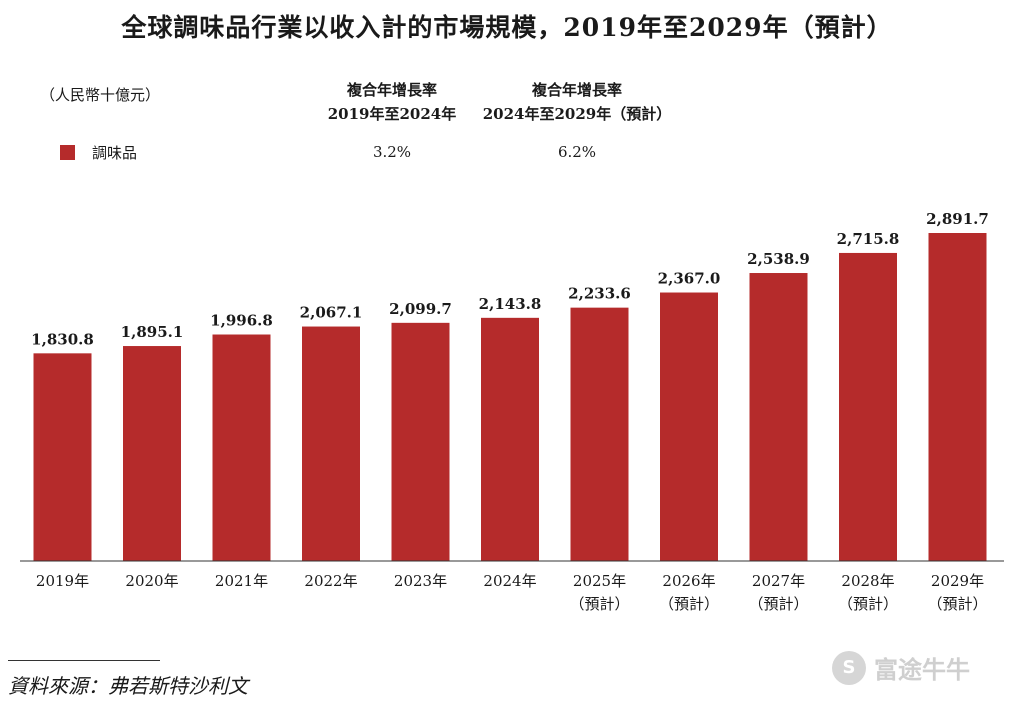 This screenshot has height=707, width=1014. What do you see at coordinates (867, 581) in the screenshot?
I see `x-tick-label: 2028年` at bounding box center [867, 581].